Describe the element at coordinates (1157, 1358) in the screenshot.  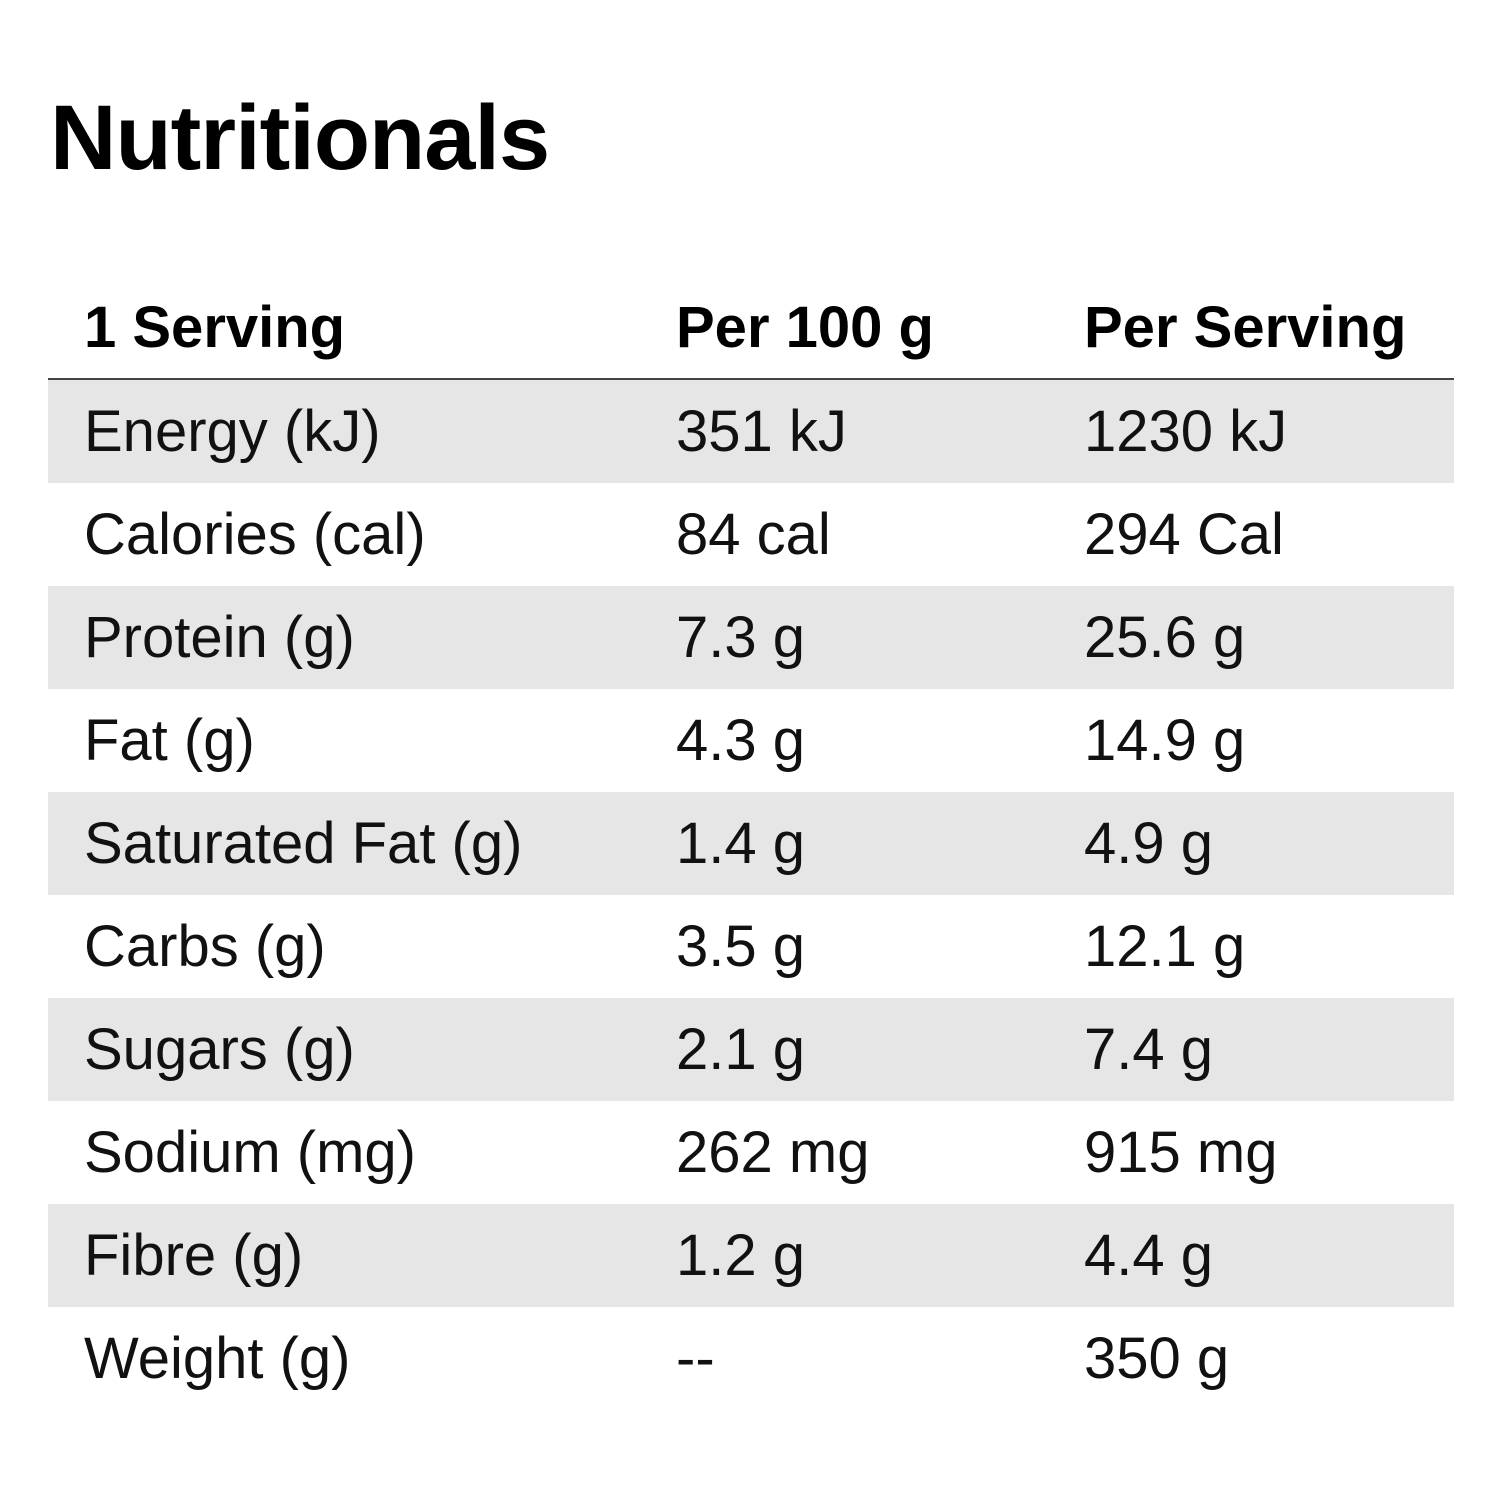
I see `row-per-serving: 350 g` at that location.